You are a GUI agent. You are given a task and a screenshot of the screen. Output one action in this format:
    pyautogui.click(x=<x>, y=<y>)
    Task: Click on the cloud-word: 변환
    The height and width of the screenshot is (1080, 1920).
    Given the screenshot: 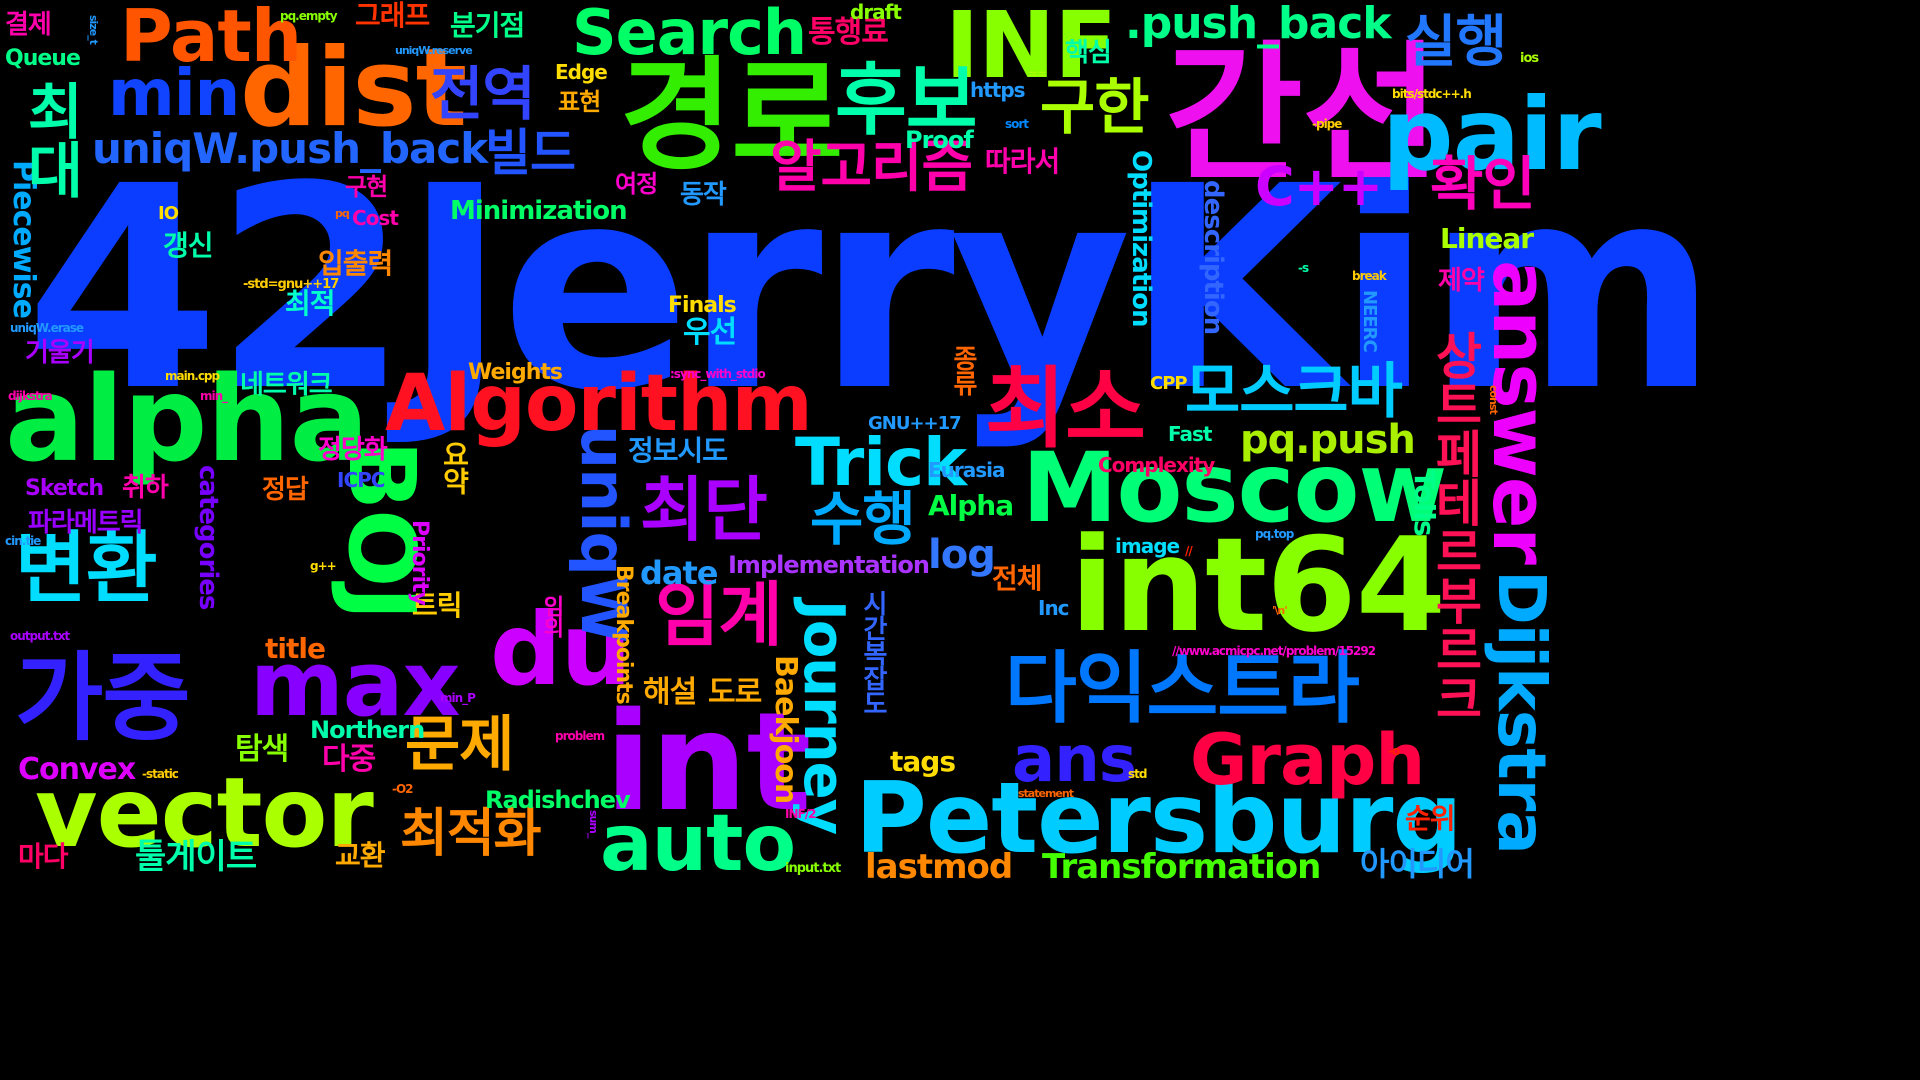 What is the action you would take?
    pyautogui.click(x=86, y=569)
    